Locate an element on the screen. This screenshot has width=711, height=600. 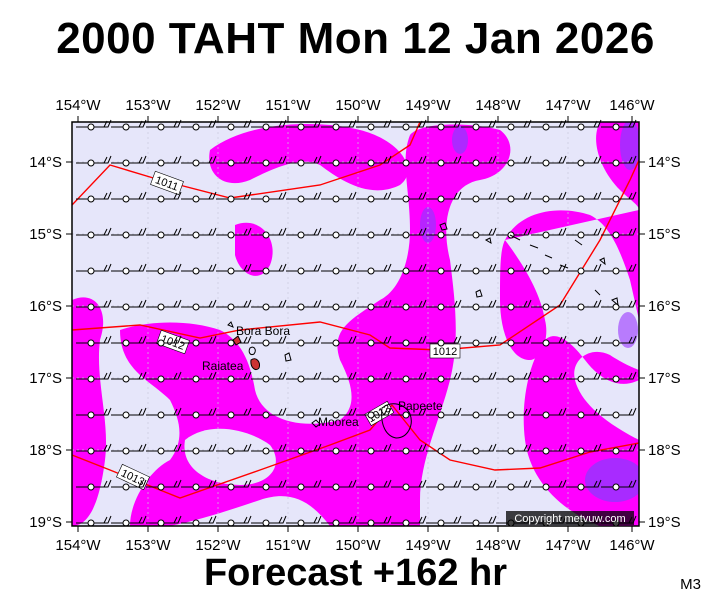
lat-label-left: 18°S is located at coordinates (45, 450).